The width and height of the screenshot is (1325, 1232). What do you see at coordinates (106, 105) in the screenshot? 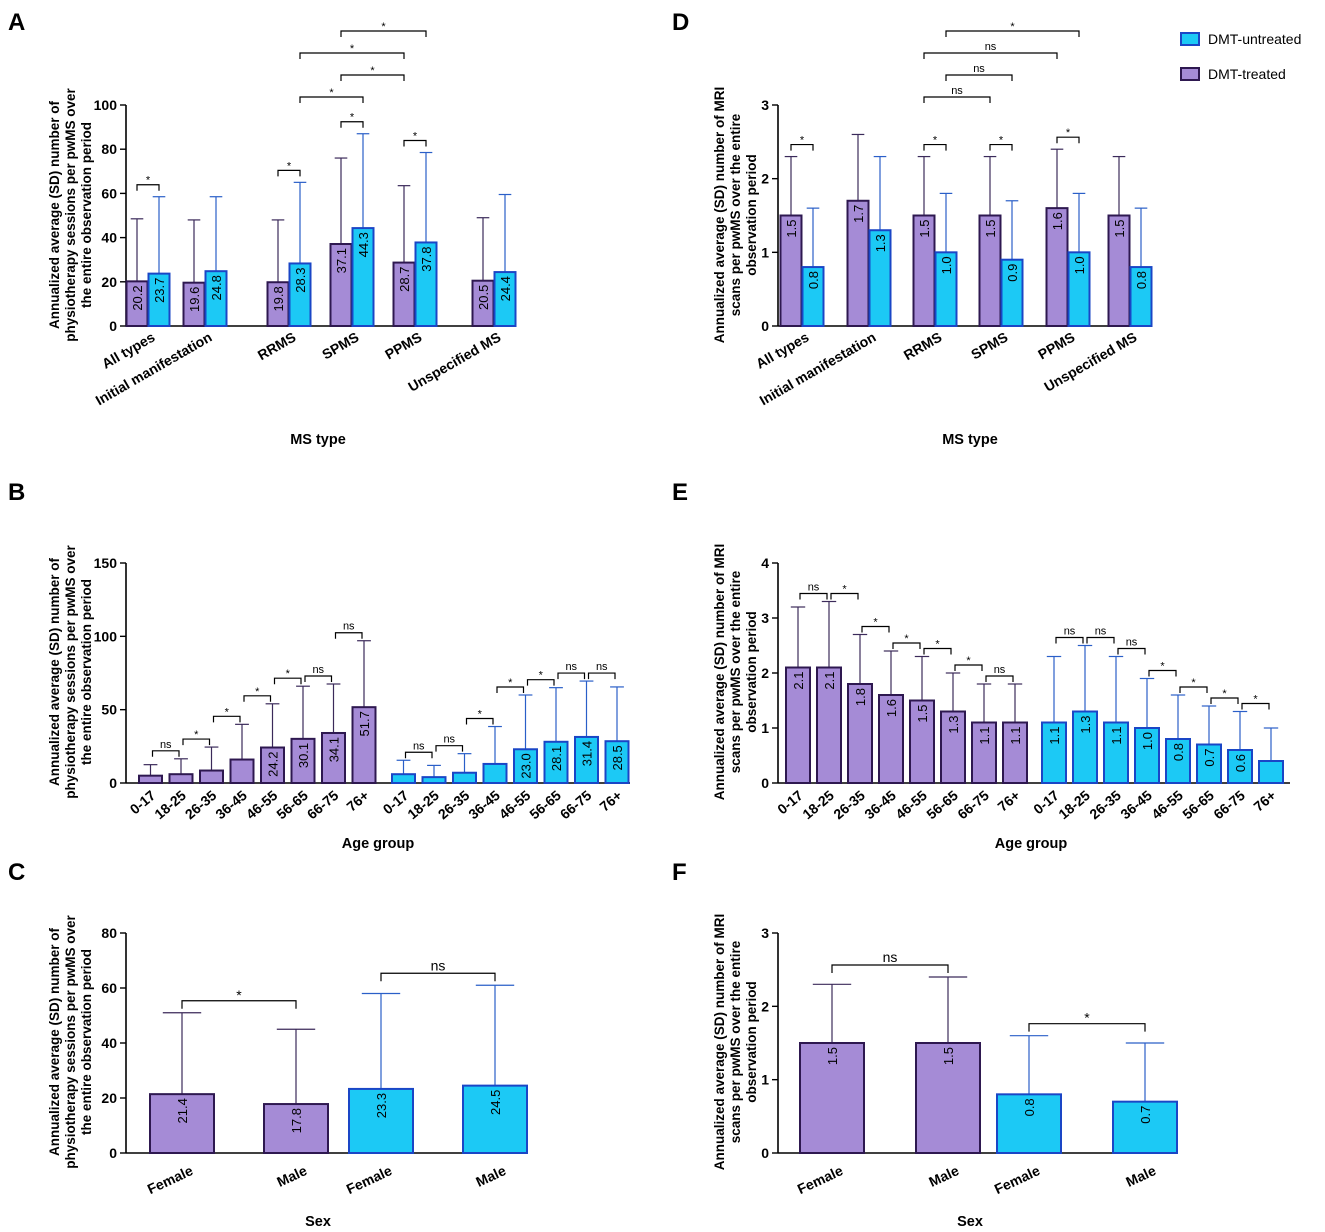
I see `y-tick-label: 100` at bounding box center [106, 105].